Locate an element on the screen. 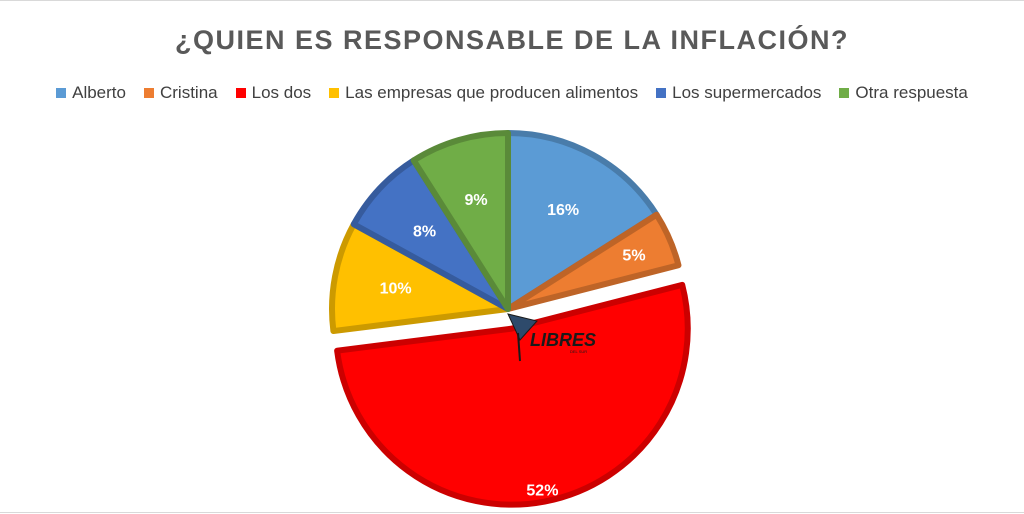 This screenshot has width=1024, height=514. slice-data-label: 8% is located at coordinates (424, 232).